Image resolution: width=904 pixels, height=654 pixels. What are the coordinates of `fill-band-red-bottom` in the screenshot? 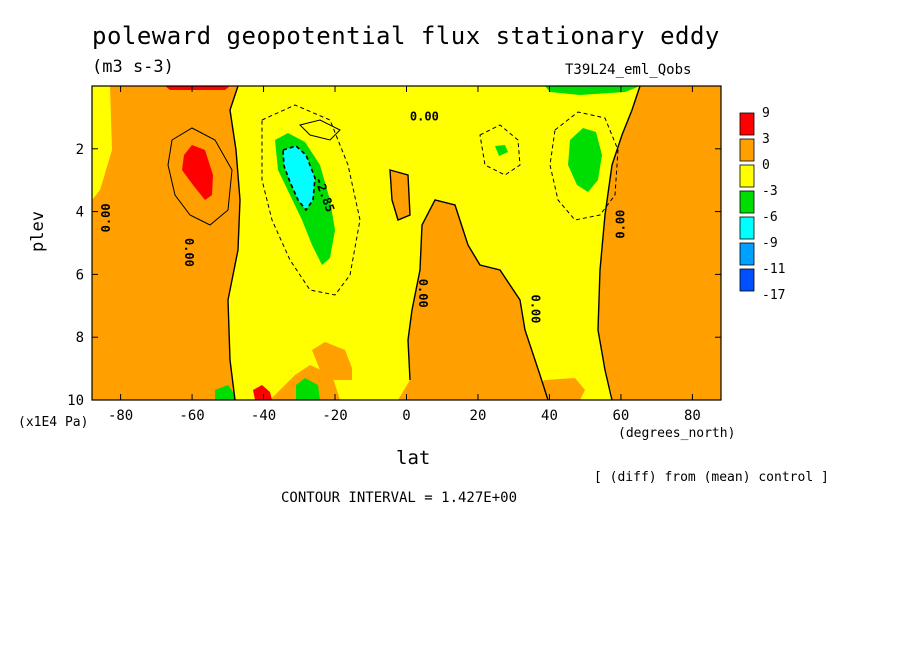 It's located at (262, 392).